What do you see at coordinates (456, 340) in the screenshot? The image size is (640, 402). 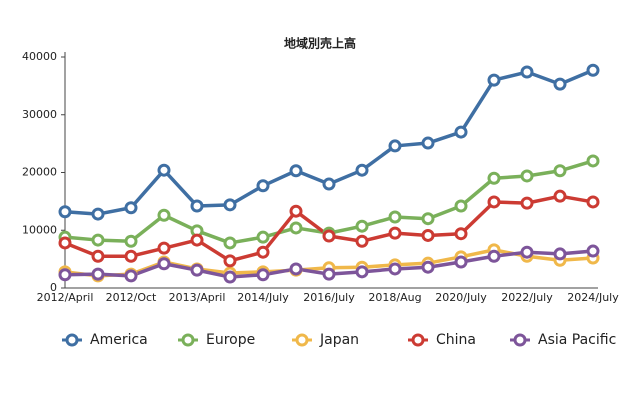 I see `legend-label: China` at bounding box center [456, 340].